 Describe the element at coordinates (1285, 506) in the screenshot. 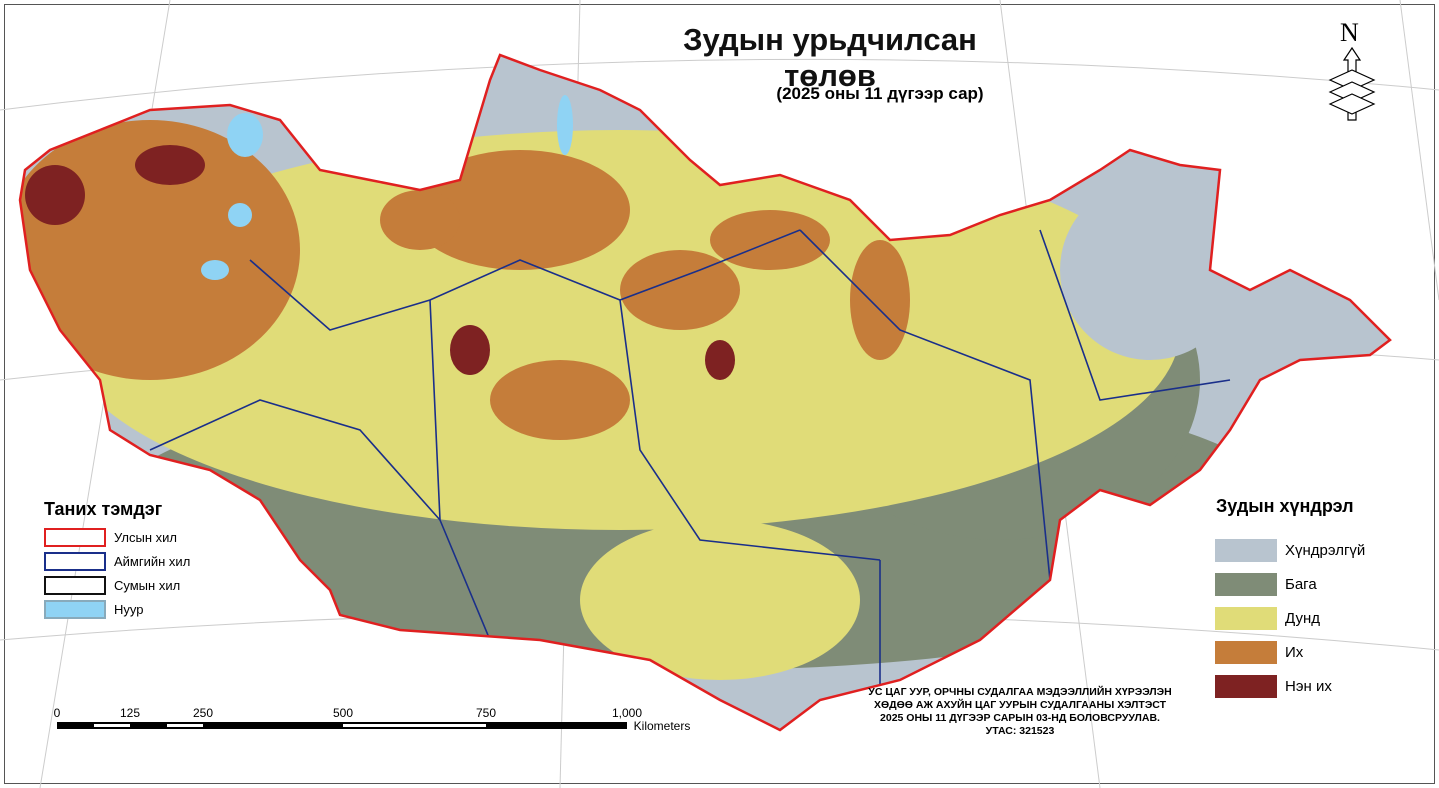

I see `right-legend-title: Зудын хүндрэл` at that location.